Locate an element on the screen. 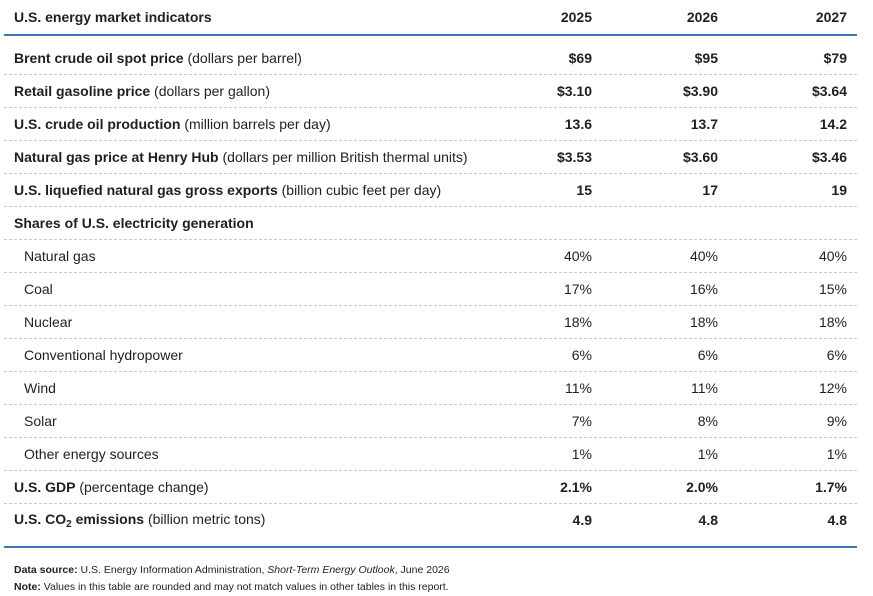  table-row: Other energy sources 1% 1% 1% is located at coordinates (430, 454).